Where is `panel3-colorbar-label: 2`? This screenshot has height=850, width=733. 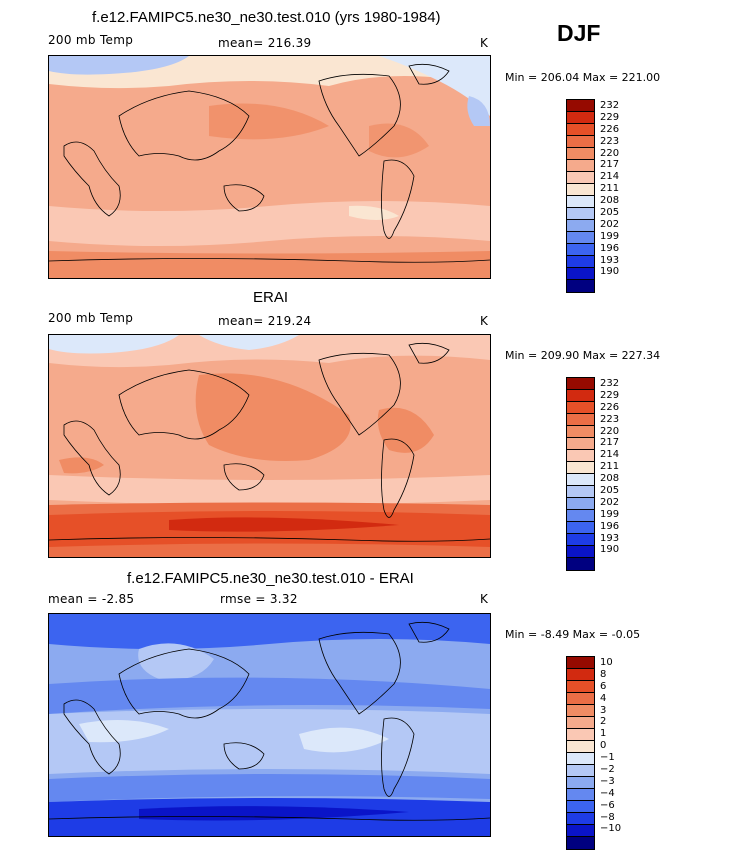 panel3-colorbar-label: 2 is located at coordinates (603, 722).